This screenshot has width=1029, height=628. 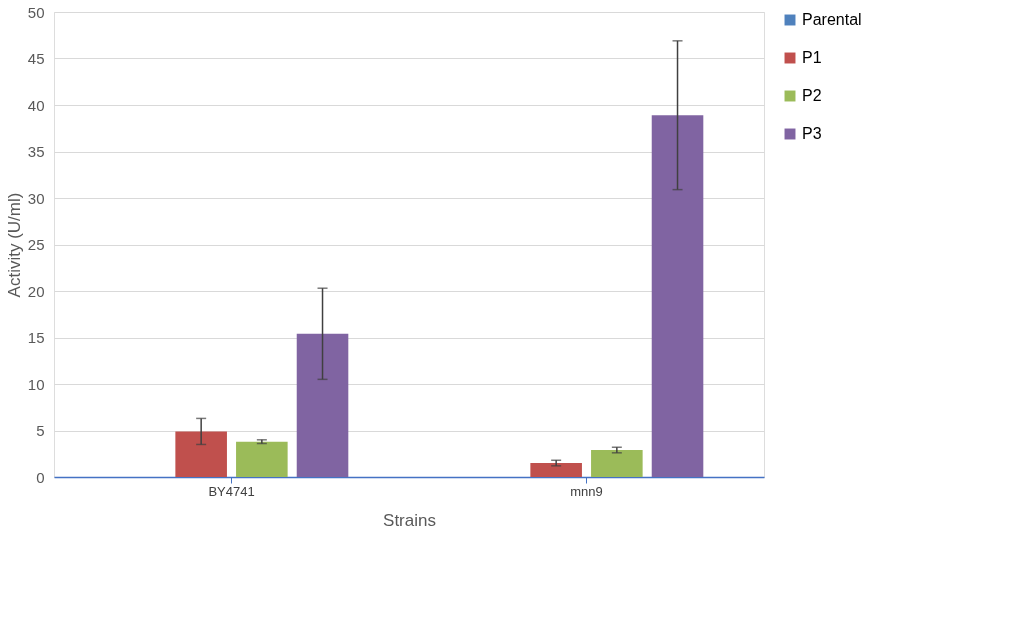 I want to click on x-tick-label: mnn9, so click(x=586, y=491).